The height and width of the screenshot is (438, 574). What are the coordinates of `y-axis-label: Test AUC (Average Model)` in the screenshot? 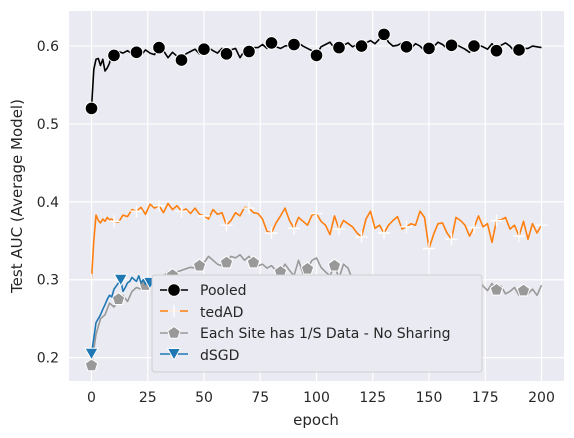 It's located at (17, 196).